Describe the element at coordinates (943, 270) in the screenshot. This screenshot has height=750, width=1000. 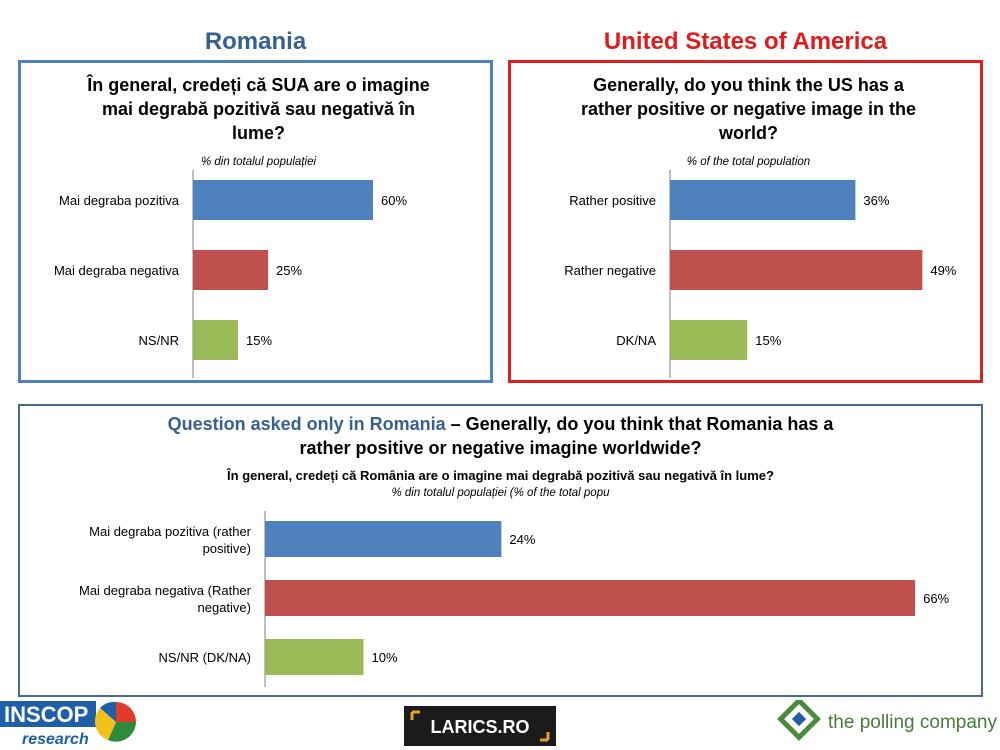
I see `data-label: 49%` at that location.